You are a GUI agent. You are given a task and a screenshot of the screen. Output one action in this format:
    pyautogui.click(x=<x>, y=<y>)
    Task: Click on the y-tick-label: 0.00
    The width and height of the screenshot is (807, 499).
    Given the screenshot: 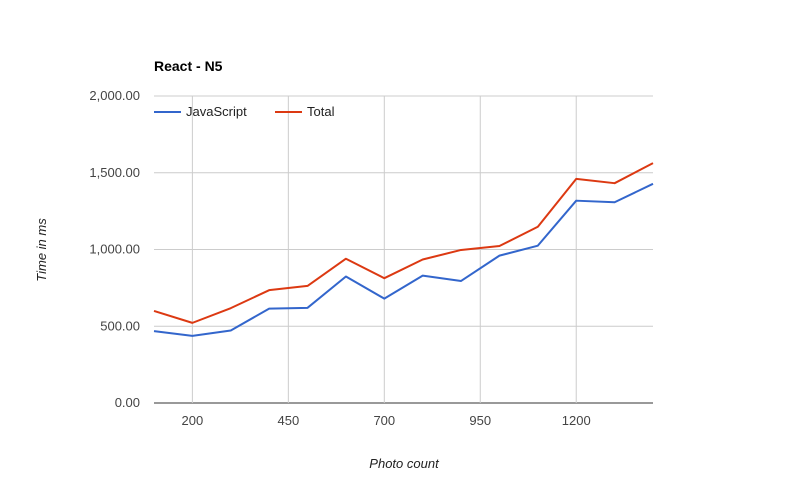 What is the action you would take?
    pyautogui.click(x=127, y=402)
    